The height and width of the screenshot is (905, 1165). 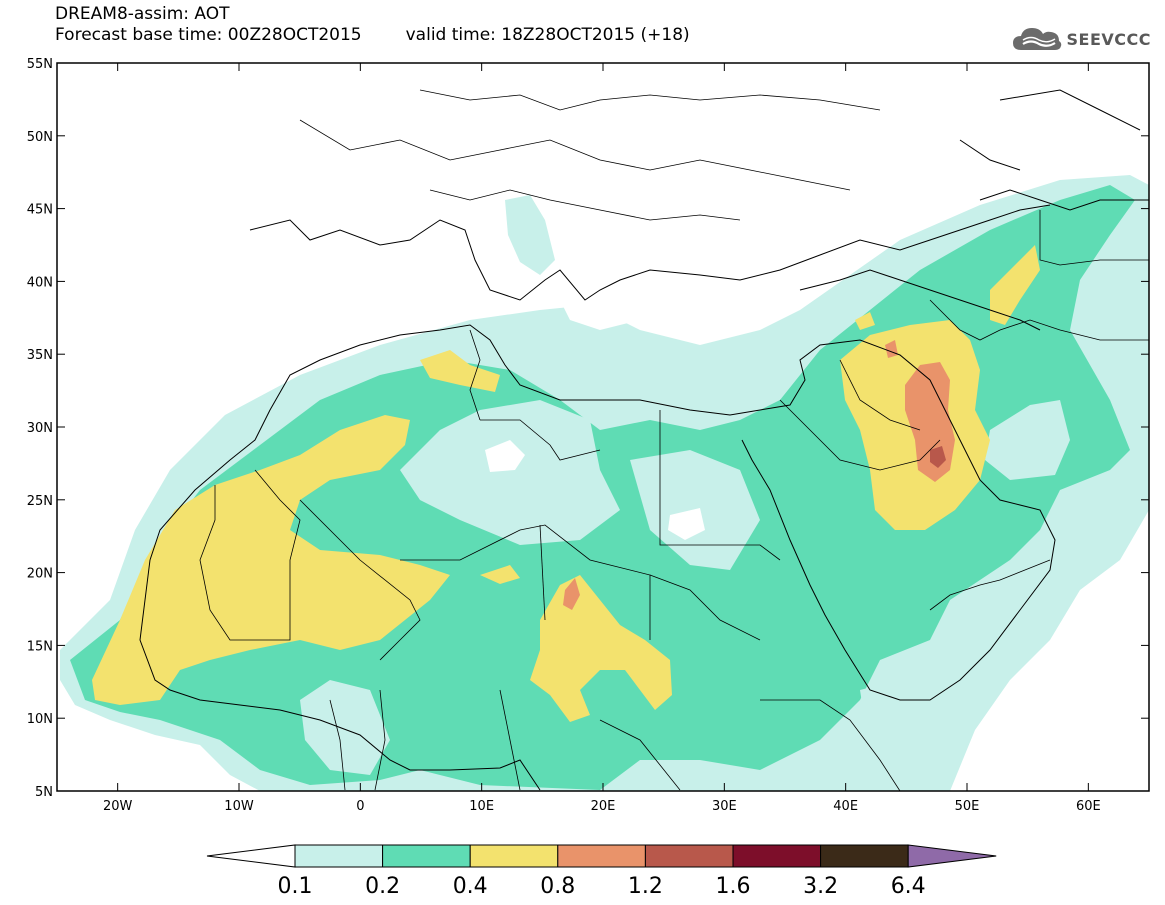 I want to click on colorbar-label: 3.2, so click(x=820, y=886).